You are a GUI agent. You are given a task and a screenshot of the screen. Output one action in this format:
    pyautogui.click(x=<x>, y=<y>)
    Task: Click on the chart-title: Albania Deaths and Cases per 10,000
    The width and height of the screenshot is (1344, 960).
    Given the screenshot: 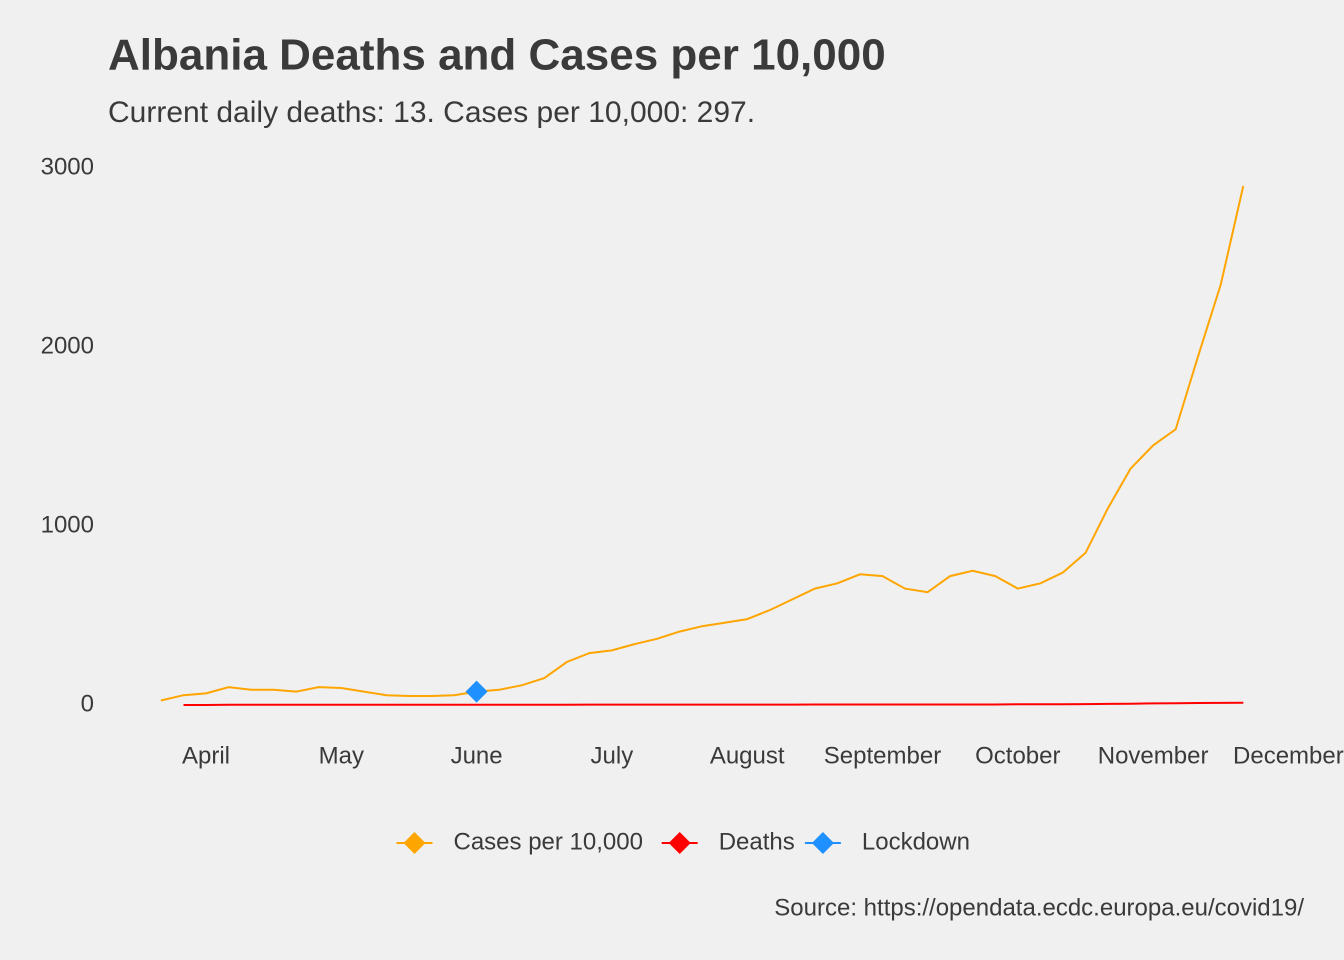 What is the action you would take?
    pyautogui.click(x=497, y=55)
    